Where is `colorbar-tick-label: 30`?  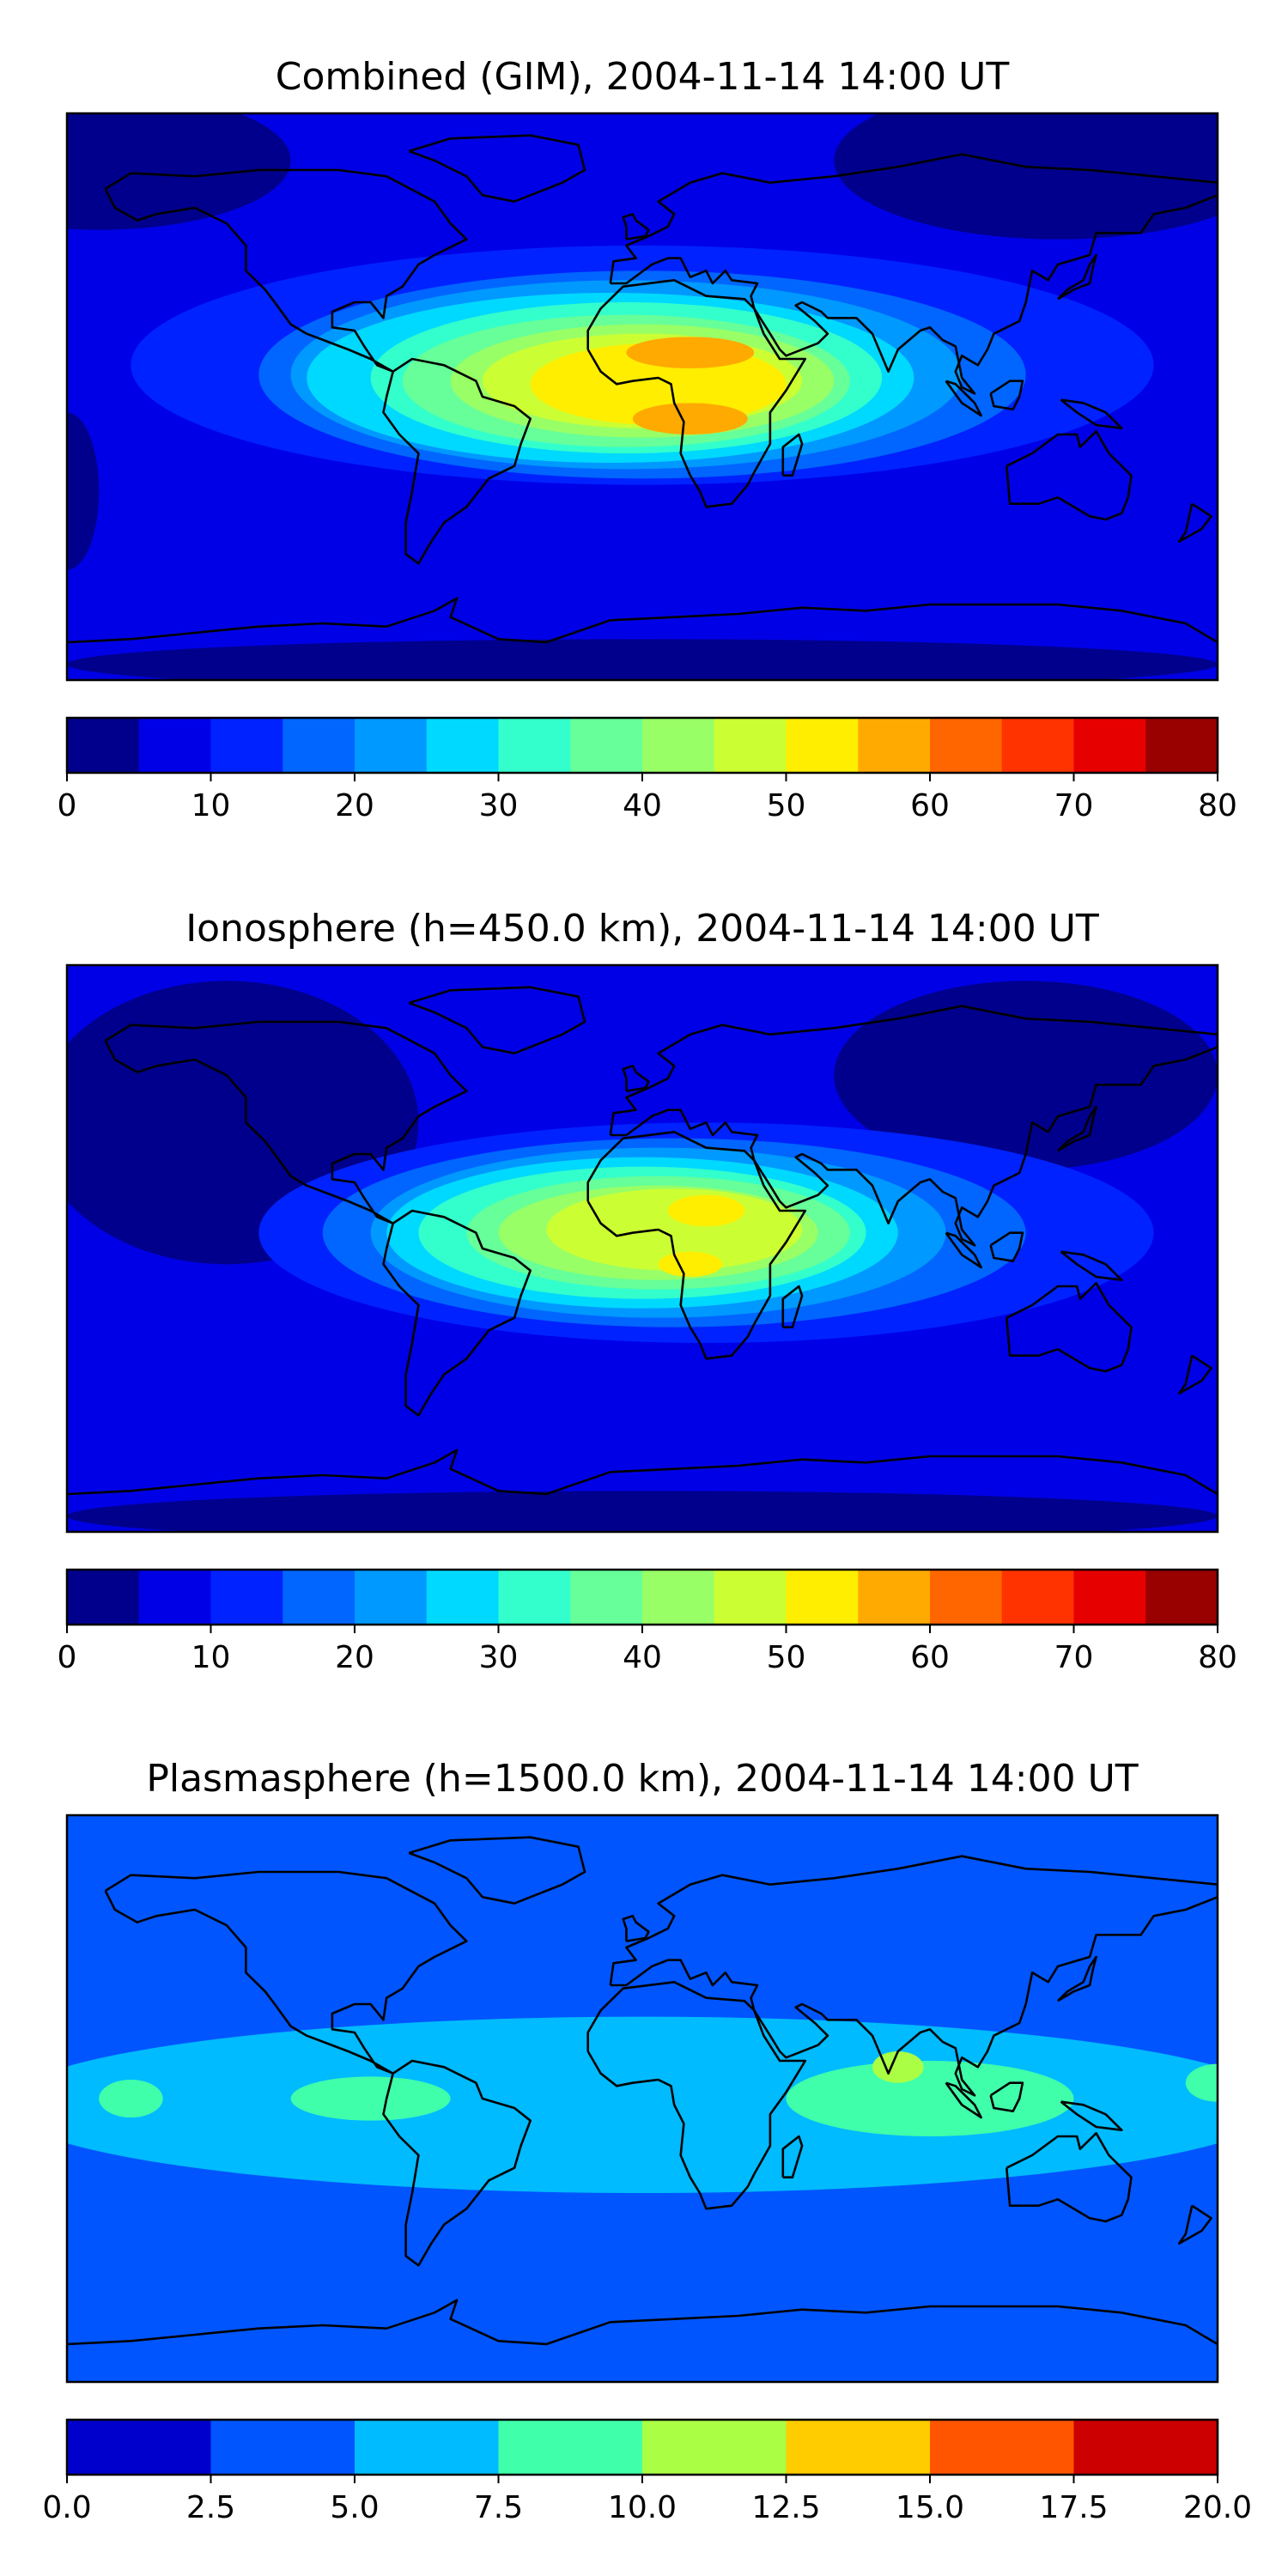 colorbar-tick-label: 30 is located at coordinates (499, 1657).